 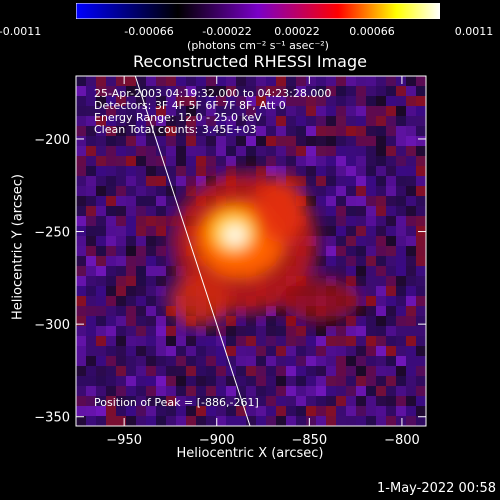 I want to click on colorbar-tick-4: 0.00066, so click(x=372, y=31).